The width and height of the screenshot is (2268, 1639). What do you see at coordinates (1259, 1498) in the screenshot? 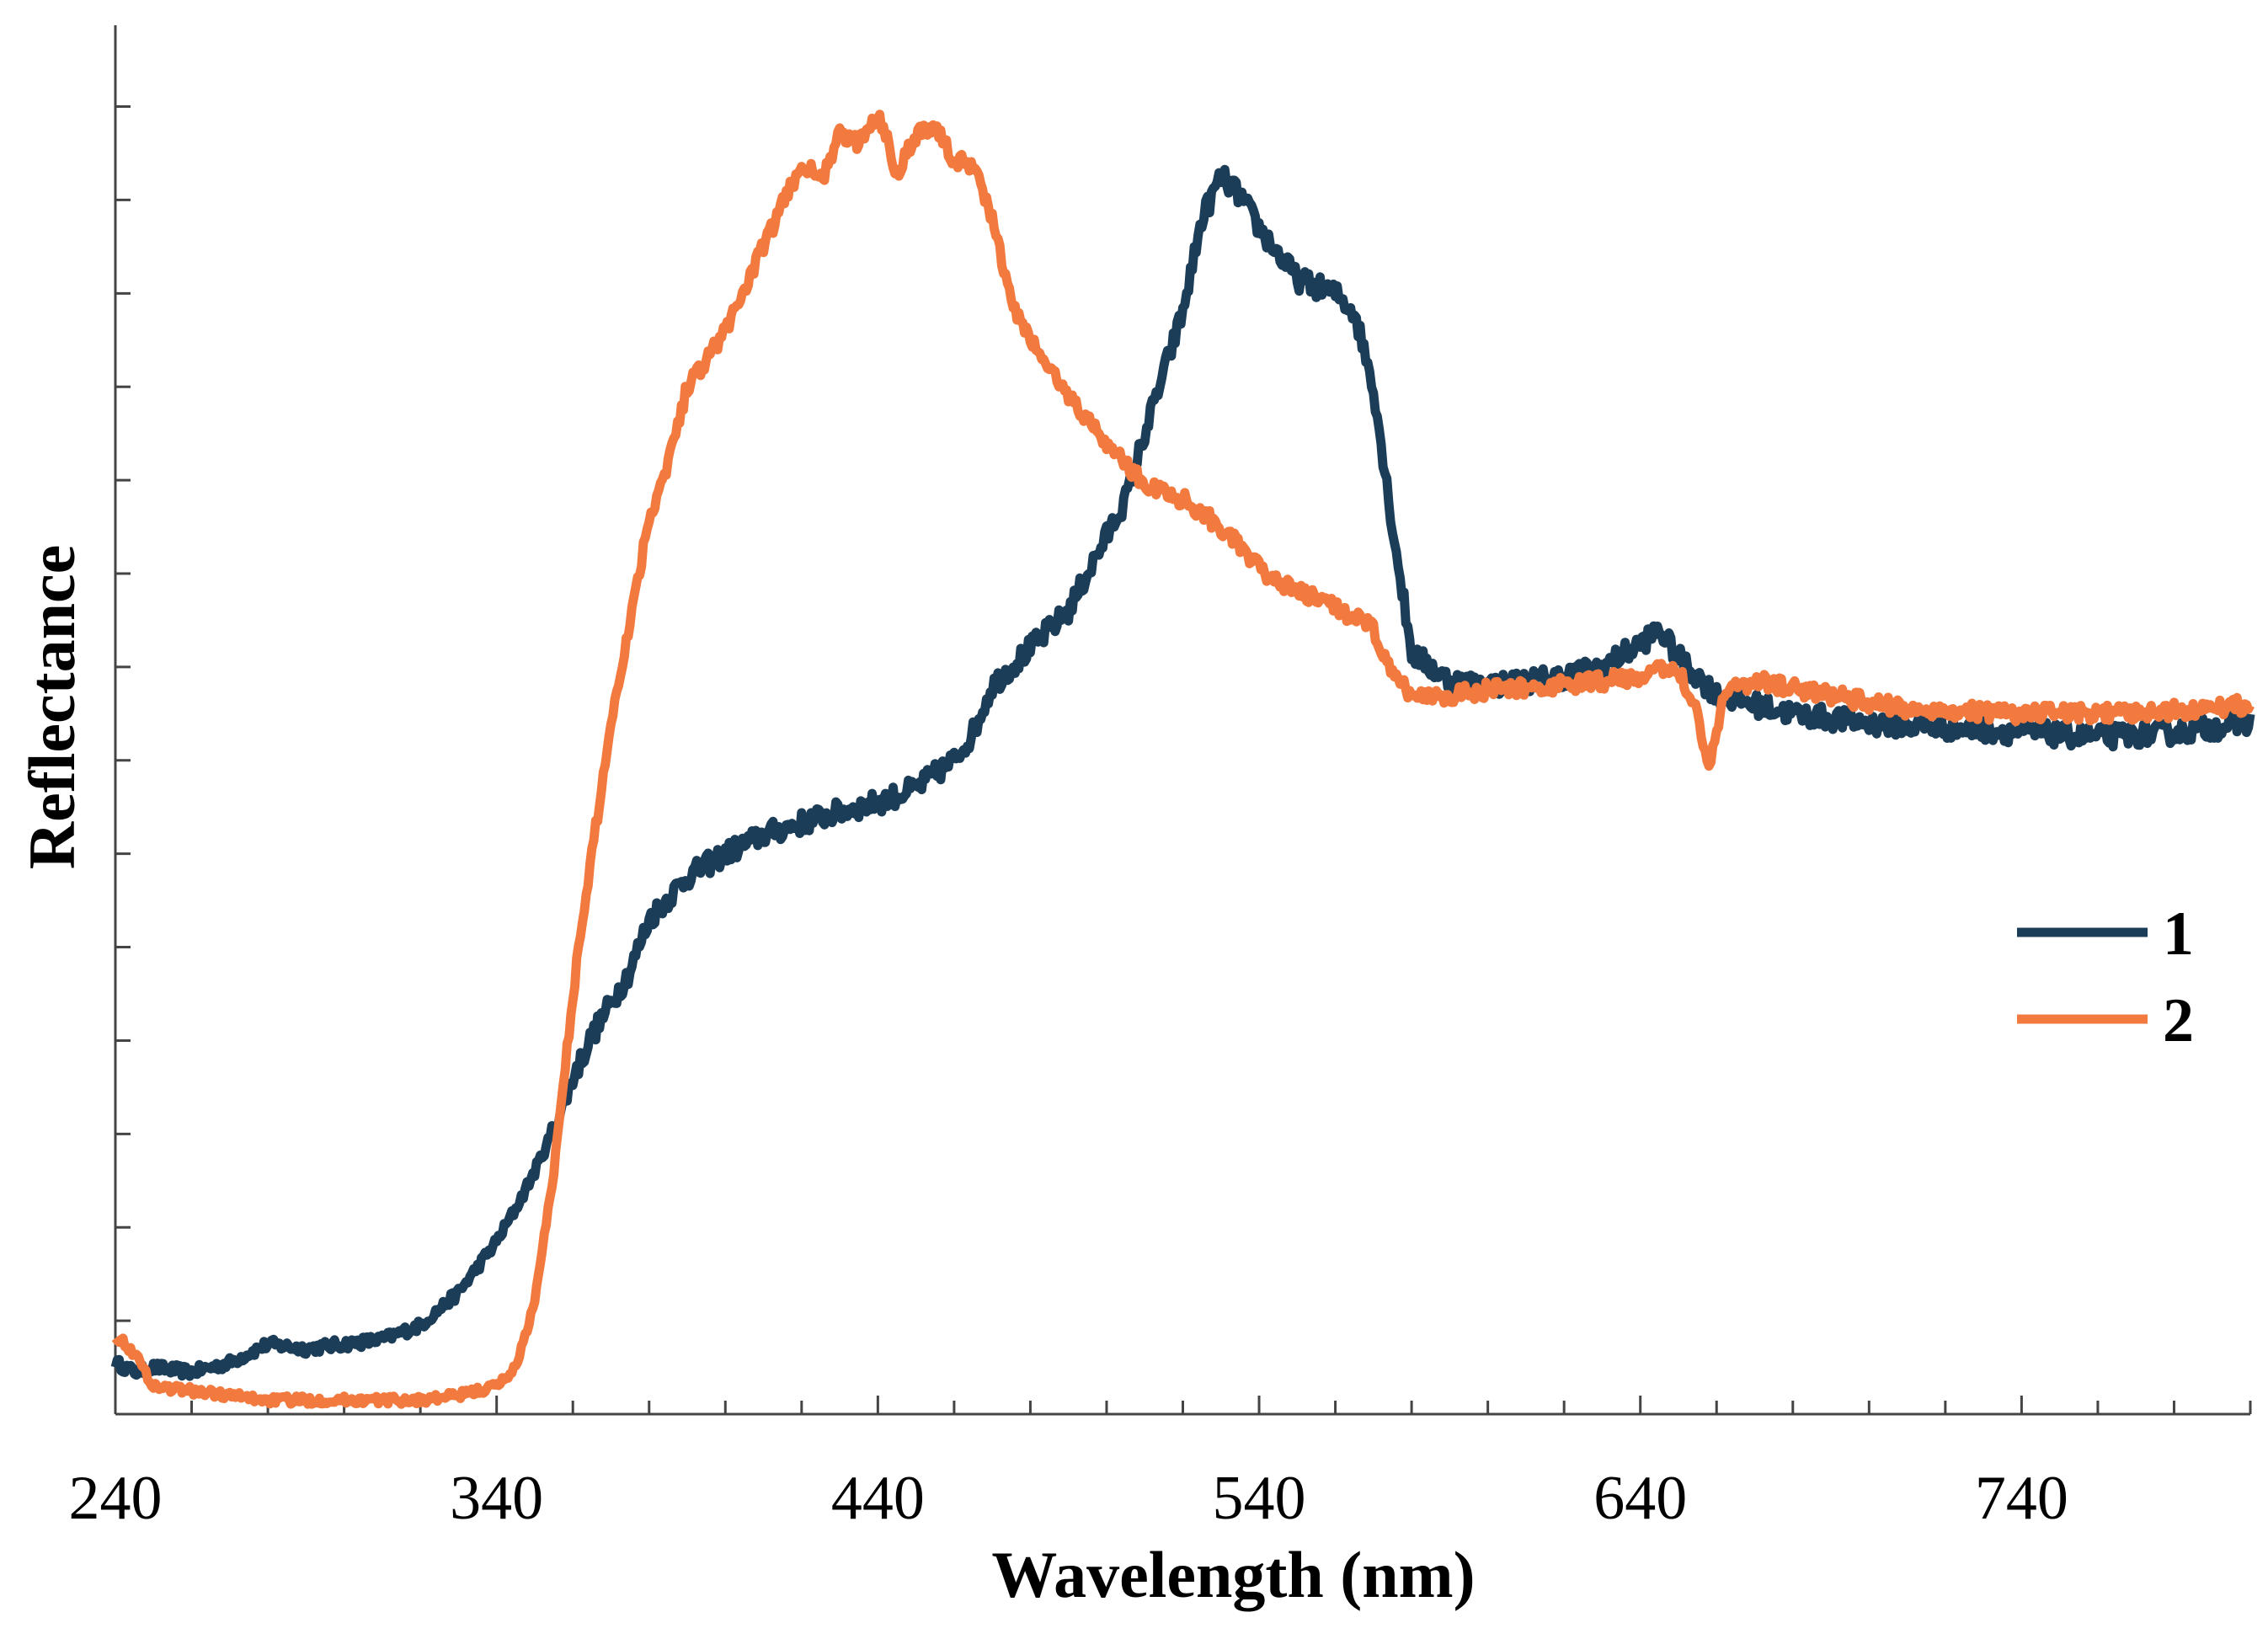
I see `x-tick-label-540: 540` at bounding box center [1259, 1498].